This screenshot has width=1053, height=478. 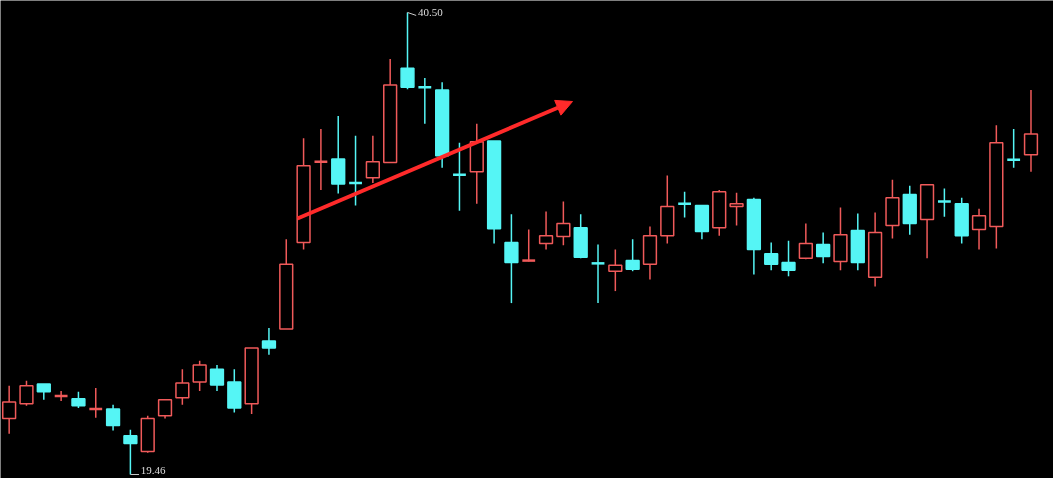 I want to click on annotation: 19.46, so click(x=153, y=469).